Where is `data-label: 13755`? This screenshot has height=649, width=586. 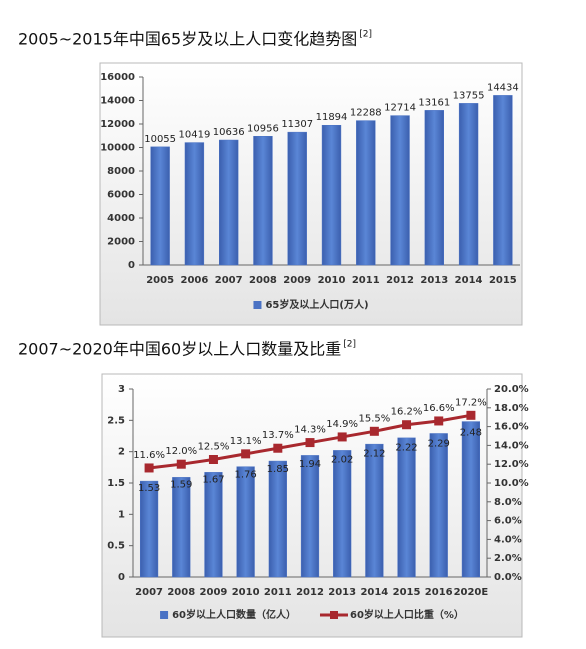
data-label: 13755 is located at coordinates (469, 95).